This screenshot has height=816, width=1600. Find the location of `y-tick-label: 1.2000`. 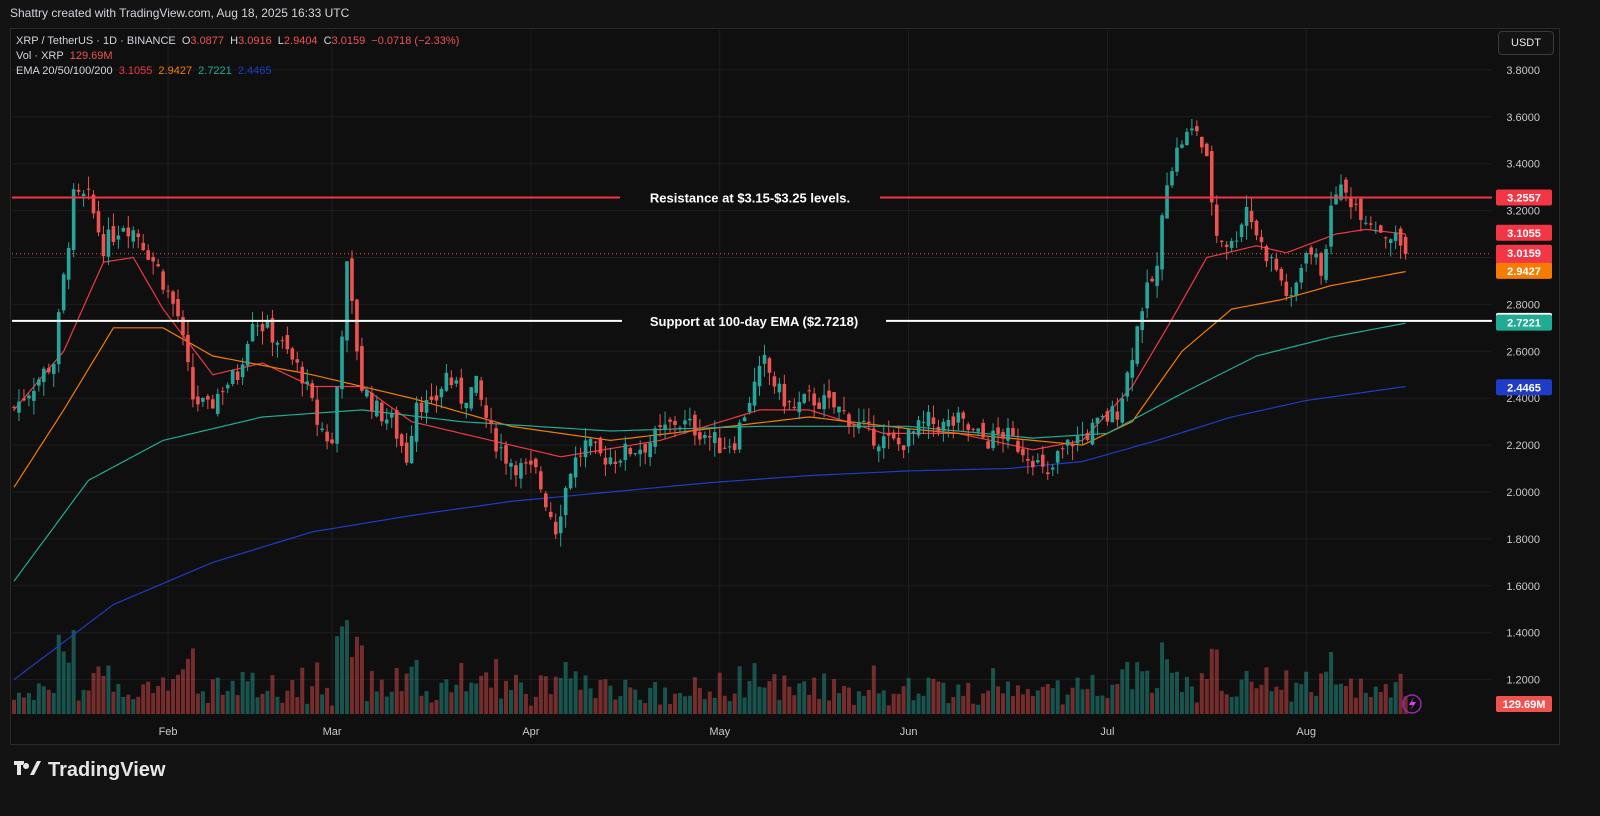

y-tick-label: 1.2000 is located at coordinates (1523, 681).